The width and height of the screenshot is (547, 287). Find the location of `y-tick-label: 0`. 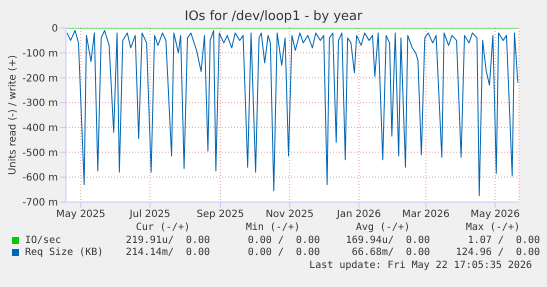

y-tick-label: 0 is located at coordinates (55, 29).